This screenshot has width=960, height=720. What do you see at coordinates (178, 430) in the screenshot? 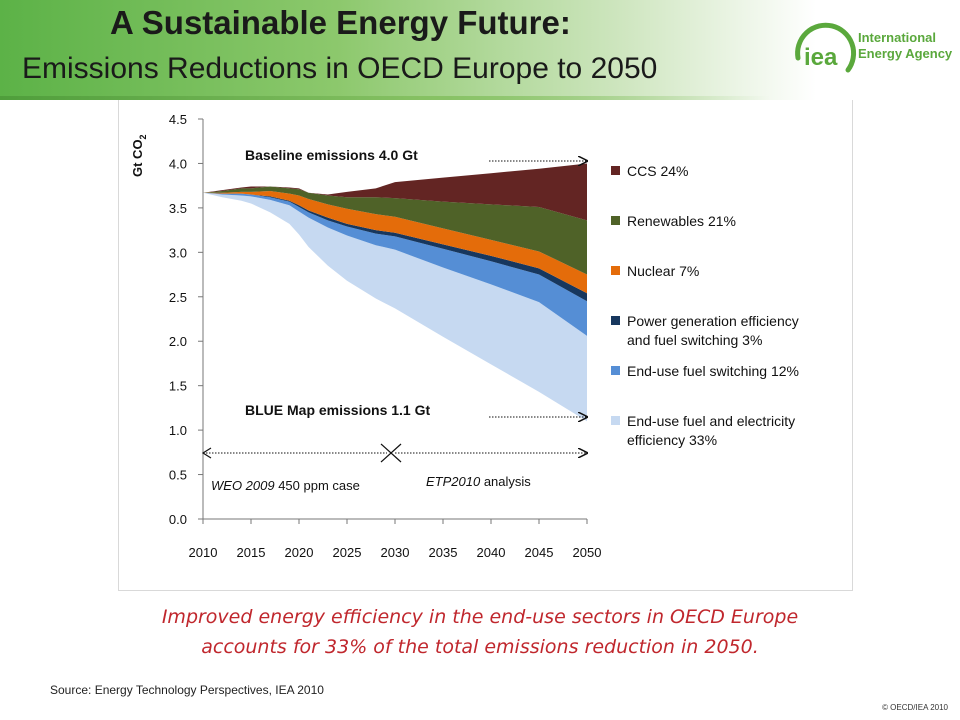
I see `y-tick-label: 1.0` at bounding box center [178, 430].